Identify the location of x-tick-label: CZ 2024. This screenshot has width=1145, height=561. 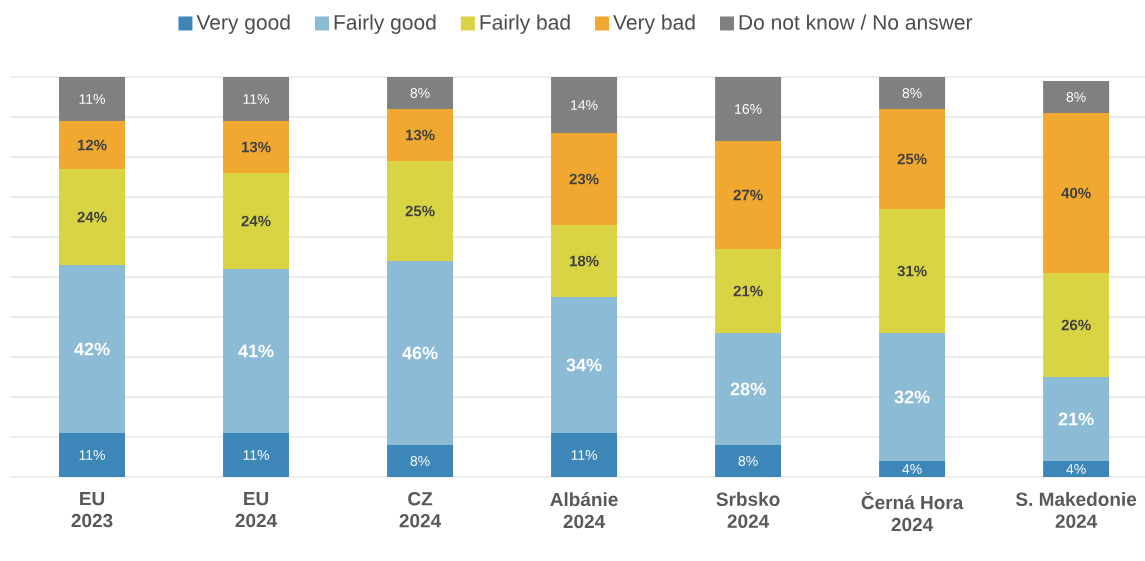
(420, 510).